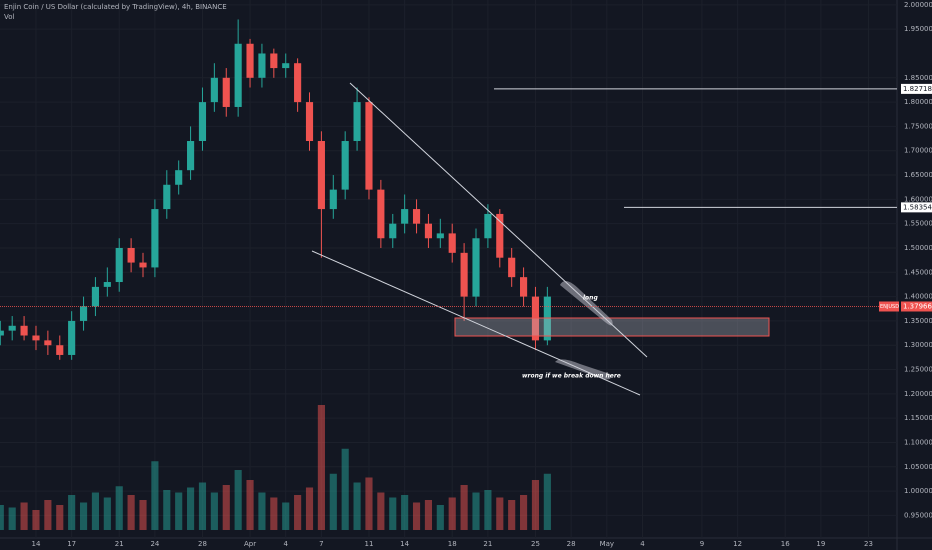 The height and width of the screenshot is (550, 932). I want to click on level-label: 1.82718554, so click(917, 89).